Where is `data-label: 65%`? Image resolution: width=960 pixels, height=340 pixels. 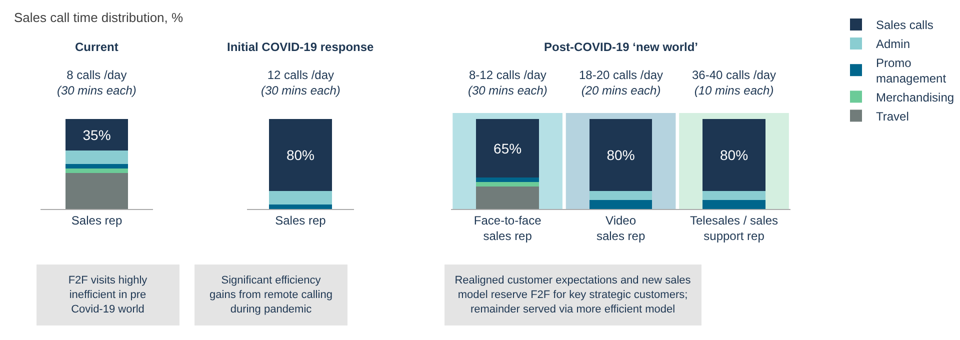 data-label: 65% is located at coordinates (508, 148).